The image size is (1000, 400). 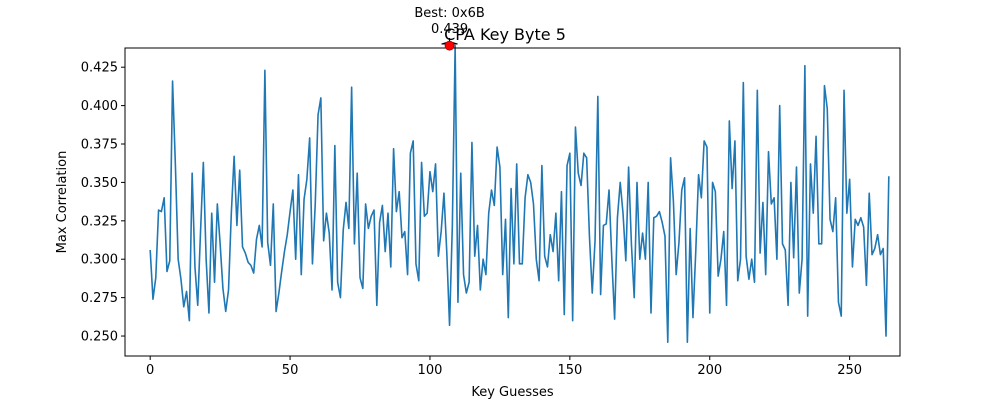 I want to click on y-tick-label: 0.325, so click(x=99, y=221).